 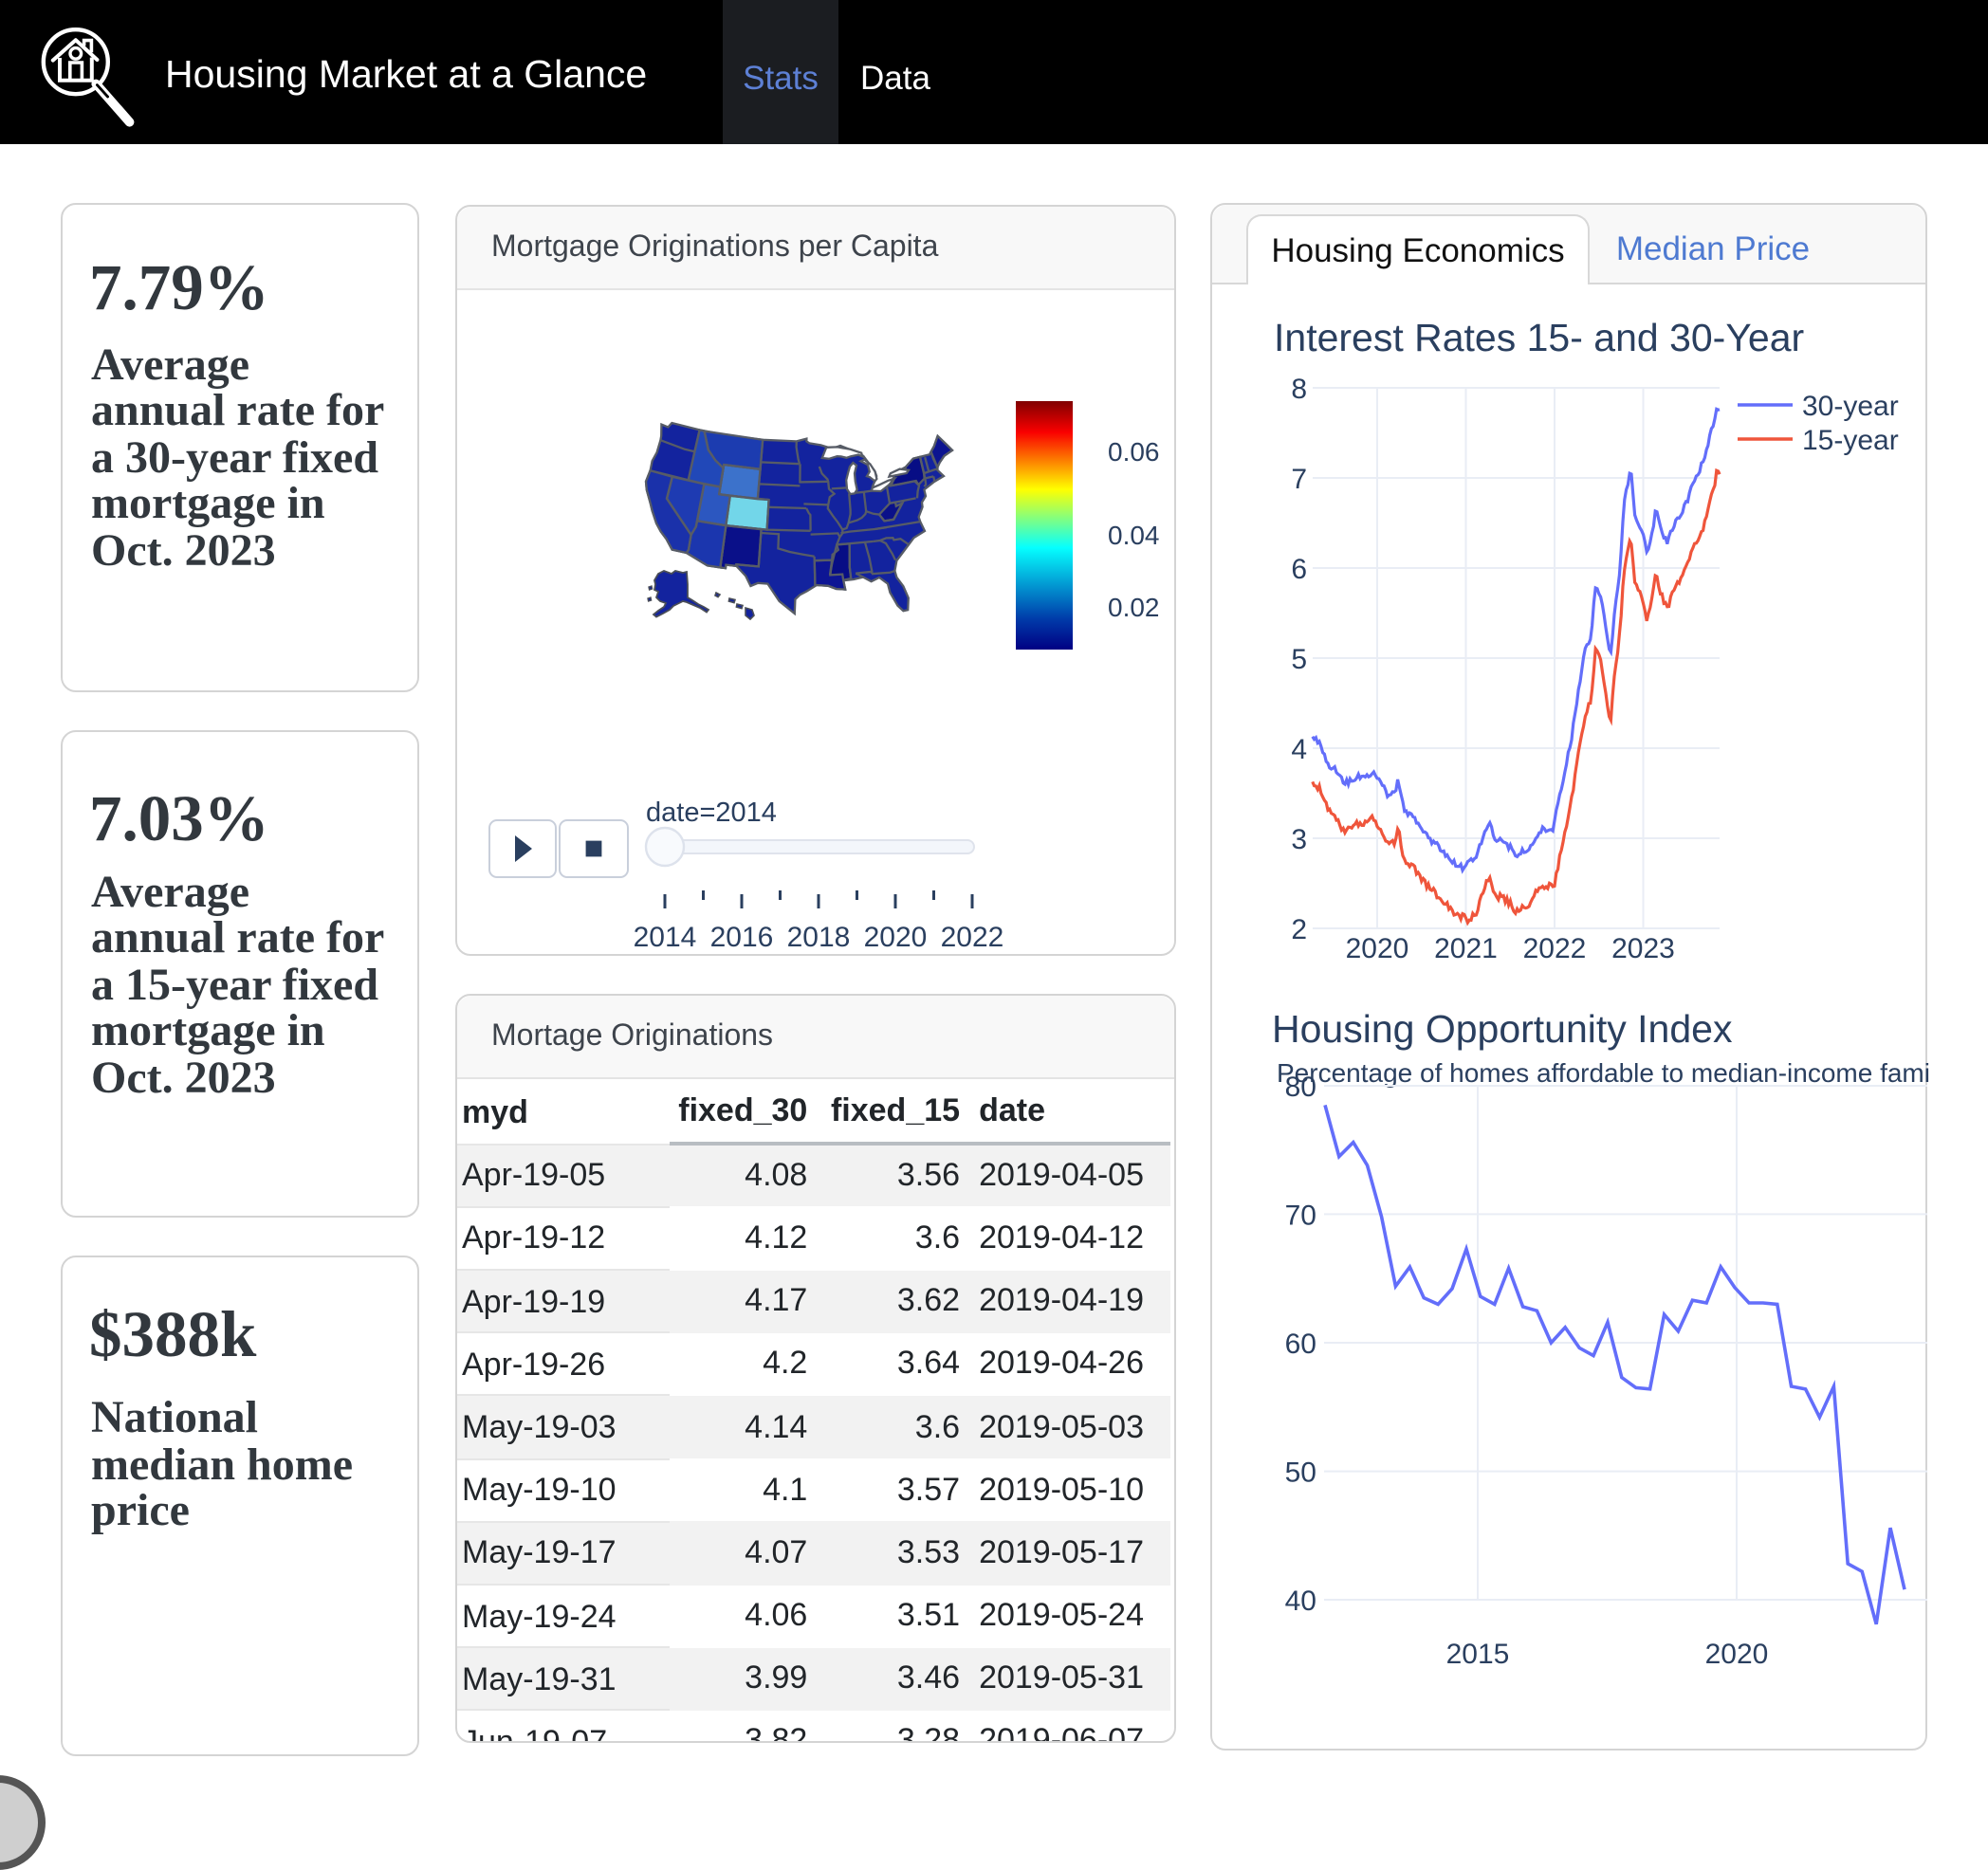 I want to click on svg-text: date=2014, so click(x=712, y=813).